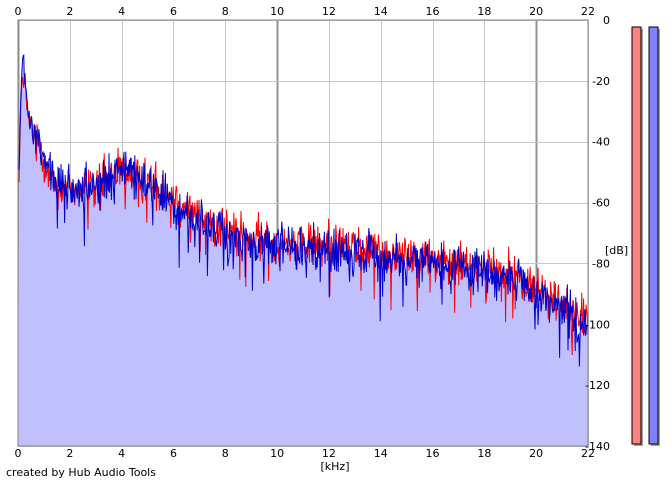 The height and width of the screenshot is (486, 672). What do you see at coordinates (277, 11) in the screenshot?
I see `x-tick-label-top: 10` at bounding box center [277, 11].